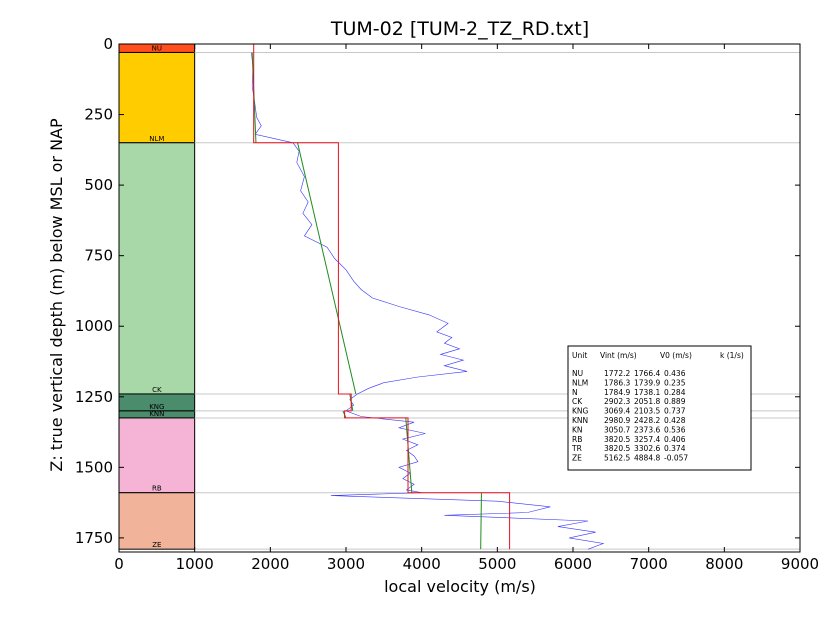  What do you see at coordinates (617, 458) in the screenshot?
I see `table-cell: 5162.5` at bounding box center [617, 458].